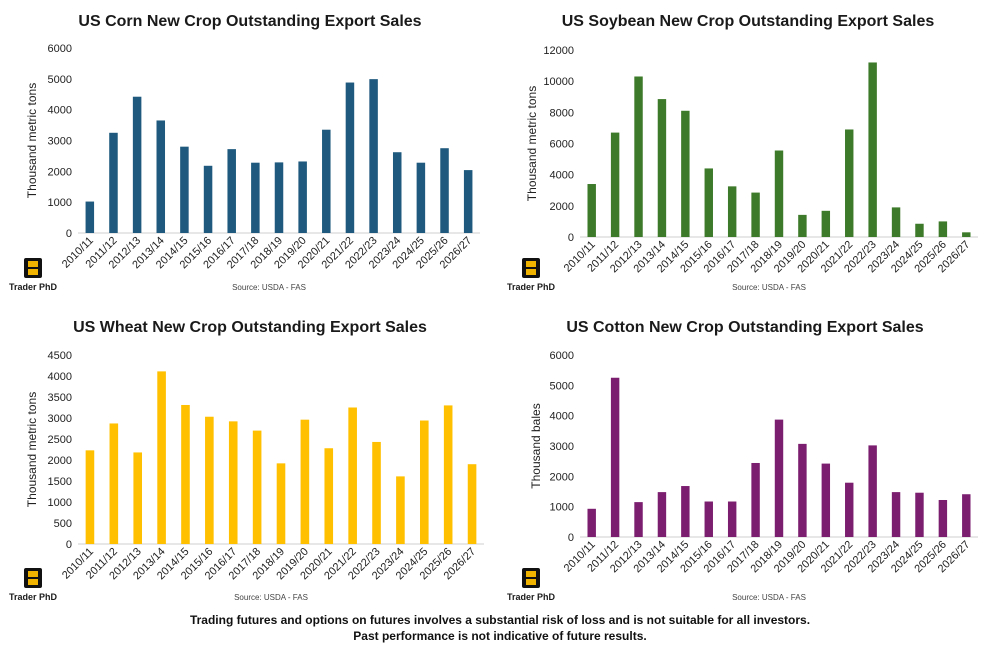  Describe the element at coordinates (60, 440) in the screenshot. I see `wheat-y-tick-label: 2500` at that location.